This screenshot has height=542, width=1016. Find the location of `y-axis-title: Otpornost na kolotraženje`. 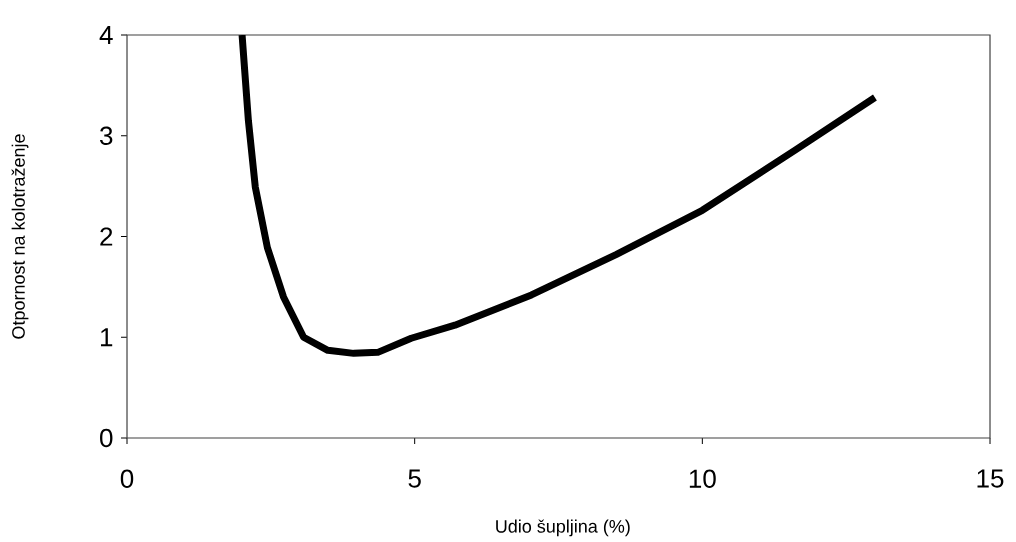

y-axis-title: Otpornost na kolotraženje is located at coordinates (20, 236).